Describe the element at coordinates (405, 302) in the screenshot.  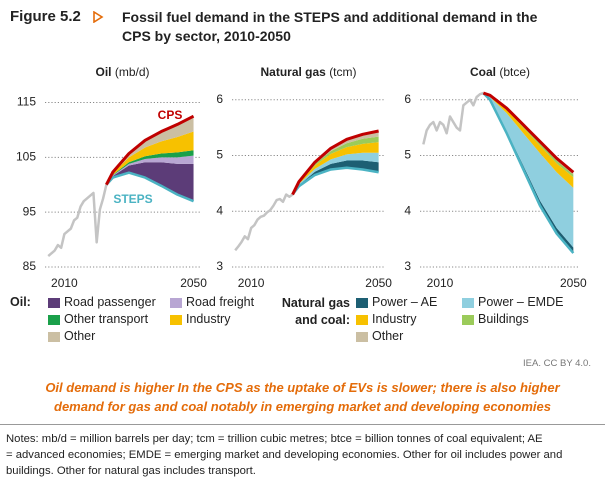
I see `legend-entry: Power – AE` at that location.